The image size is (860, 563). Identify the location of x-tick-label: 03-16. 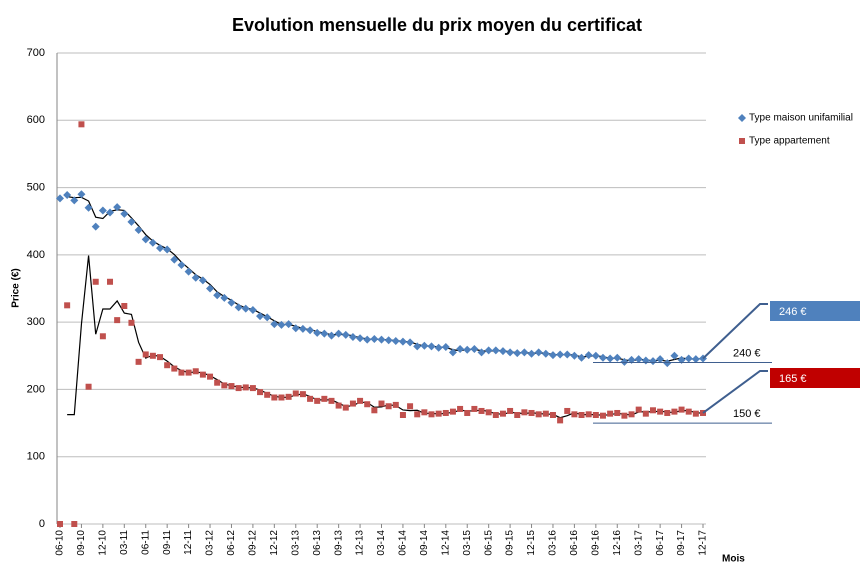
(553, 543).